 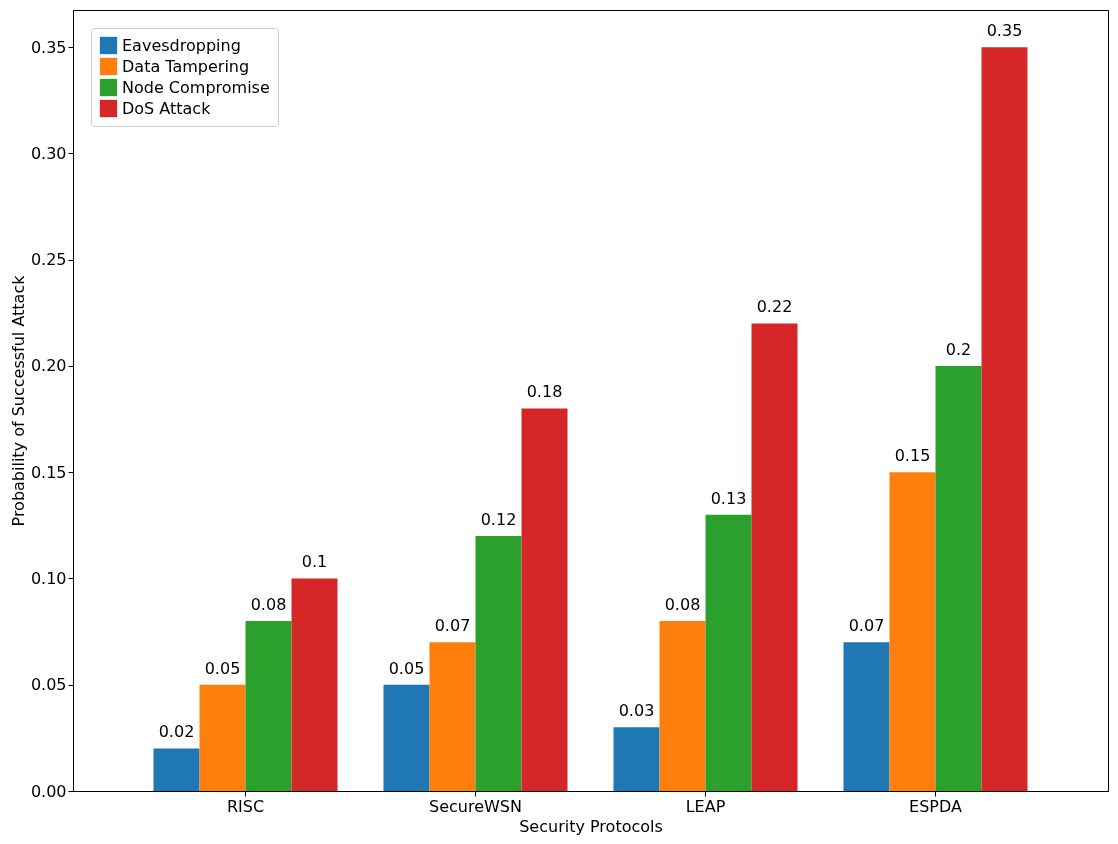 What do you see at coordinates (167, 108) in the screenshot?
I see `legend-label: DoS Attack` at bounding box center [167, 108].